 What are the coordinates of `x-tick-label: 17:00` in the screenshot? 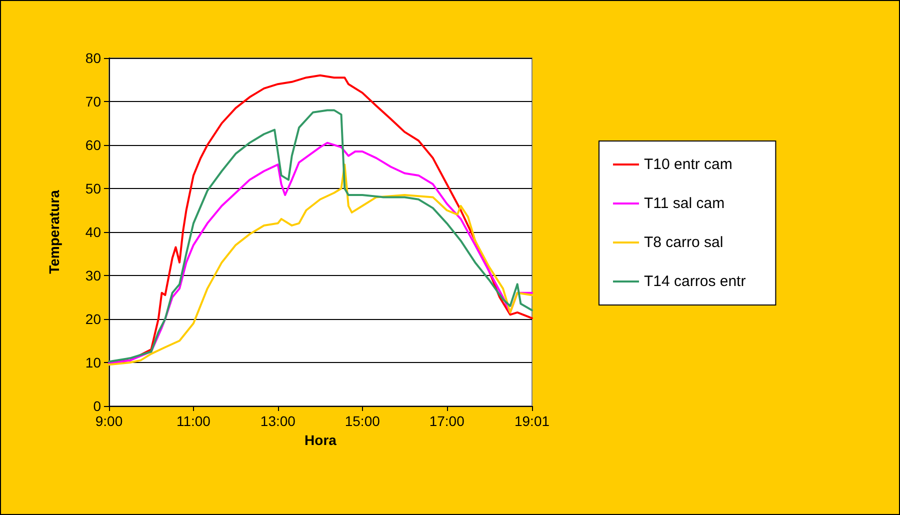 It's located at (447, 421).